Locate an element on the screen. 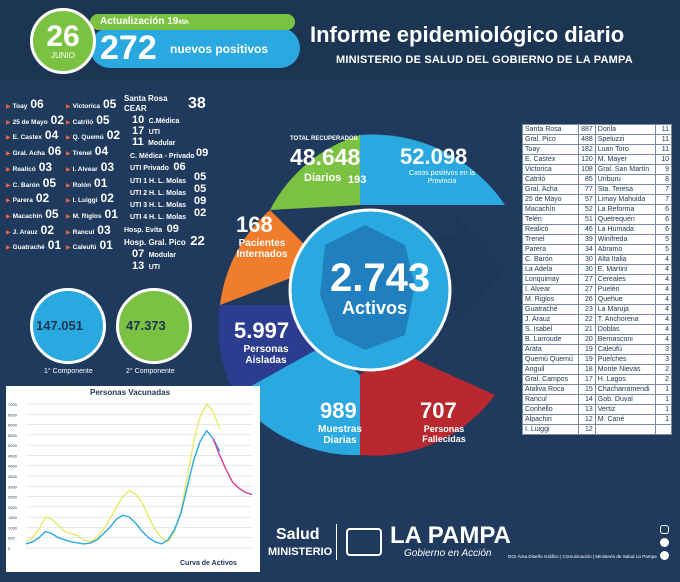 The image size is (680, 582). locality-name: Parera is located at coordinates (22, 201).